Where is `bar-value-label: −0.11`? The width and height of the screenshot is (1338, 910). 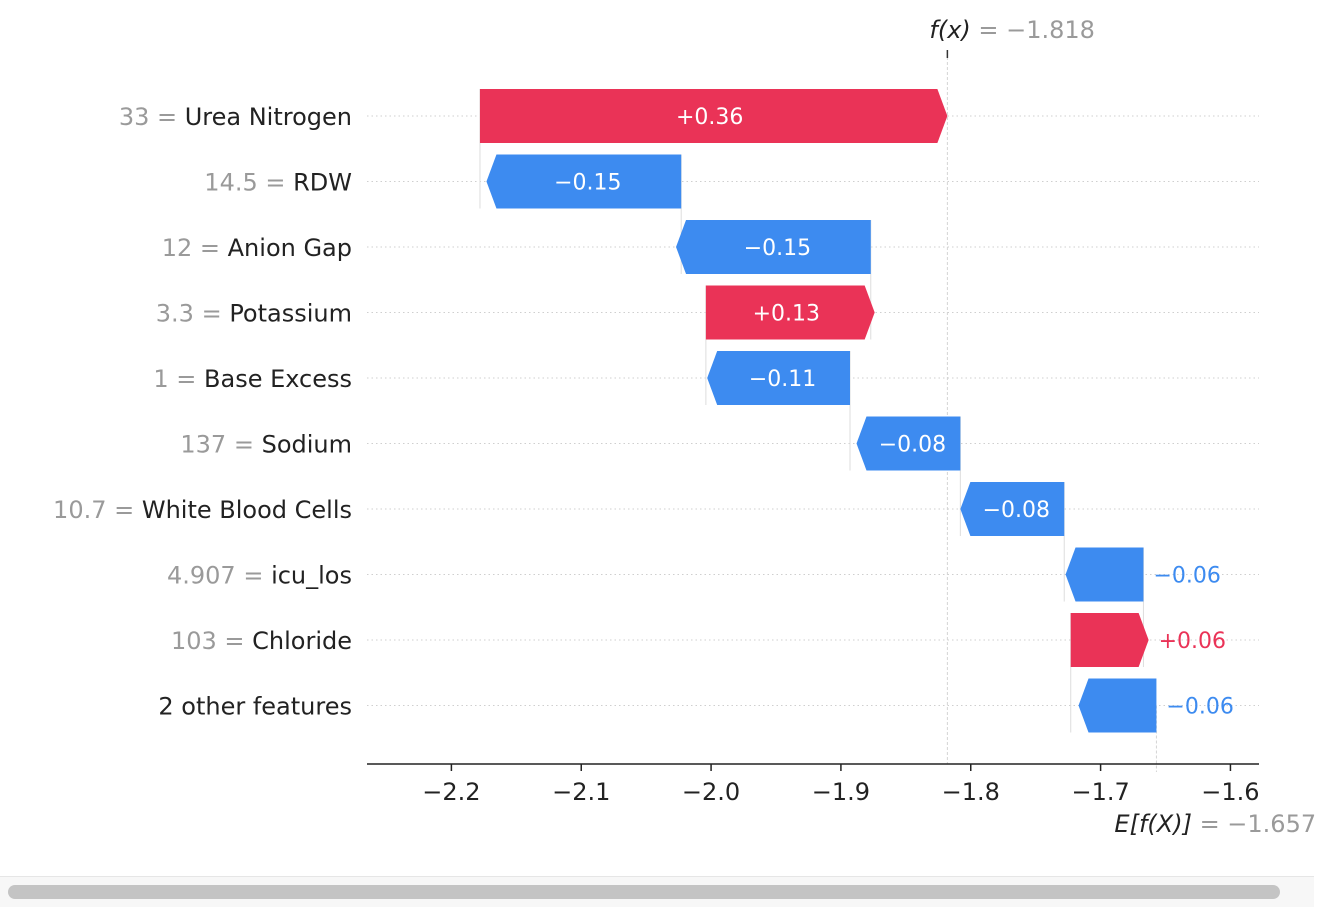
bar-value-label: −0.11 is located at coordinates (782, 379).